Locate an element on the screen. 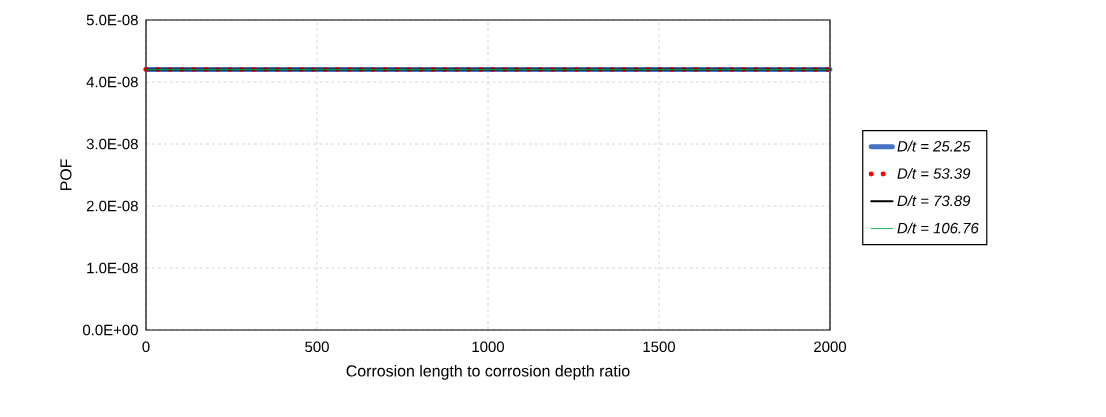  x-tick-label: 1500 is located at coordinates (659, 347).